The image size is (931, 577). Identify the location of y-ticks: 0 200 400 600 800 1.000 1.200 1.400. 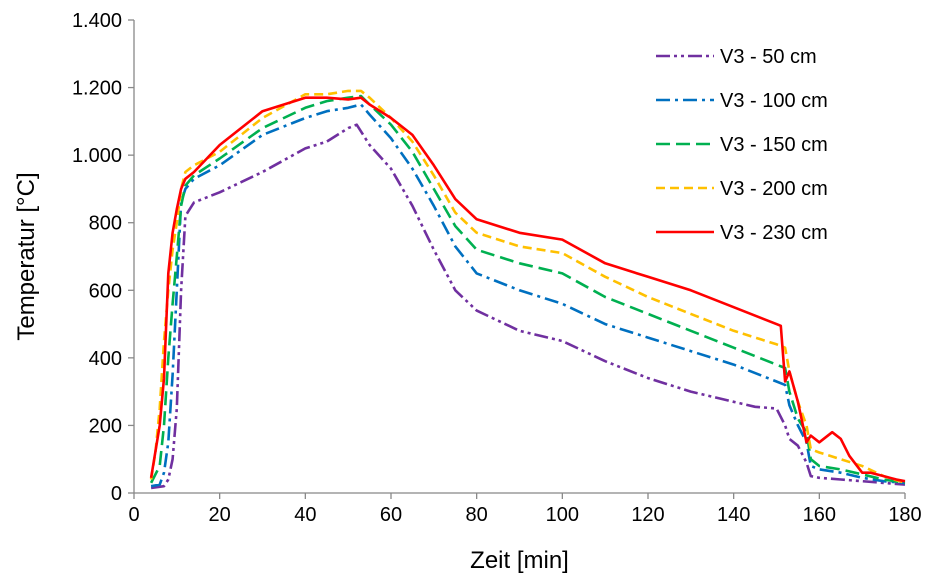
(103, 257).